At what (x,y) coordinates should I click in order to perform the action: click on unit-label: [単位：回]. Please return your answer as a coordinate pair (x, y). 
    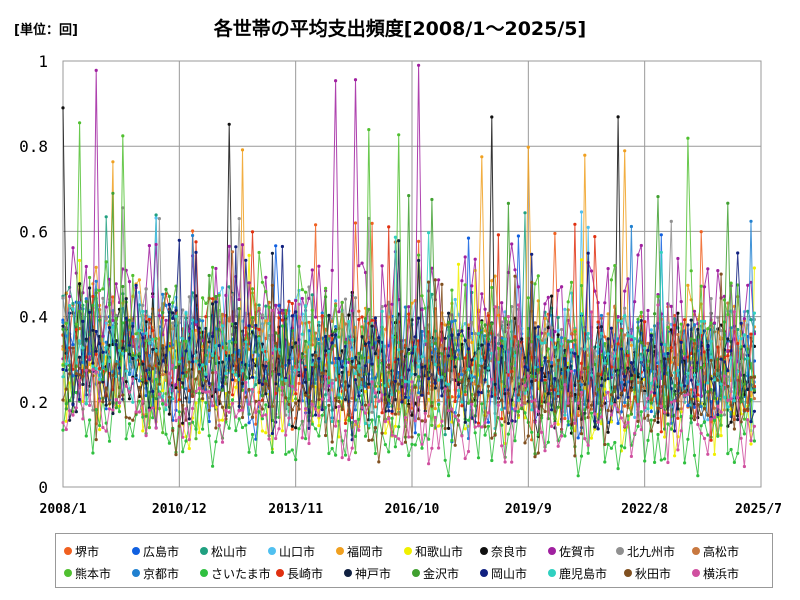
    Looking at the image, I should click on (46, 30).